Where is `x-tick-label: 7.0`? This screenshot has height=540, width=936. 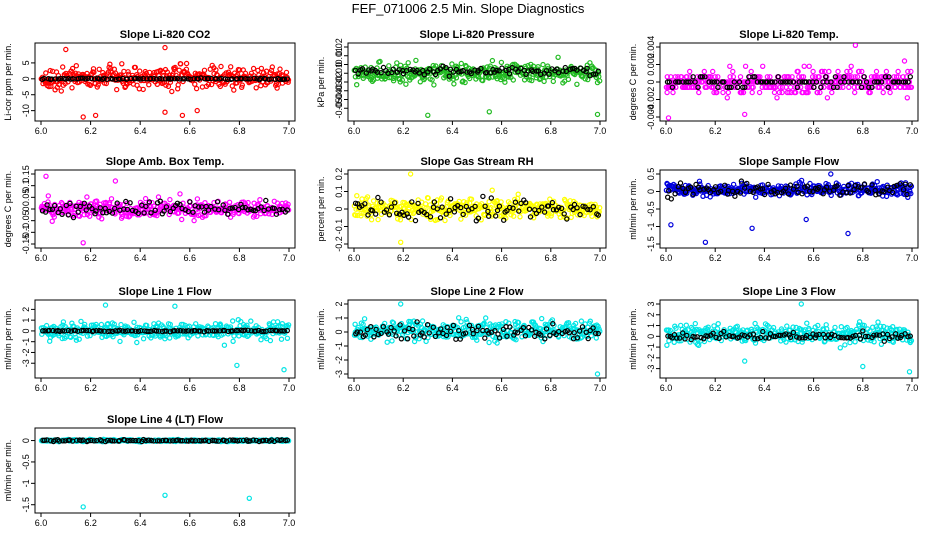
x-tick-label: 7.0 is located at coordinates (600, 131).